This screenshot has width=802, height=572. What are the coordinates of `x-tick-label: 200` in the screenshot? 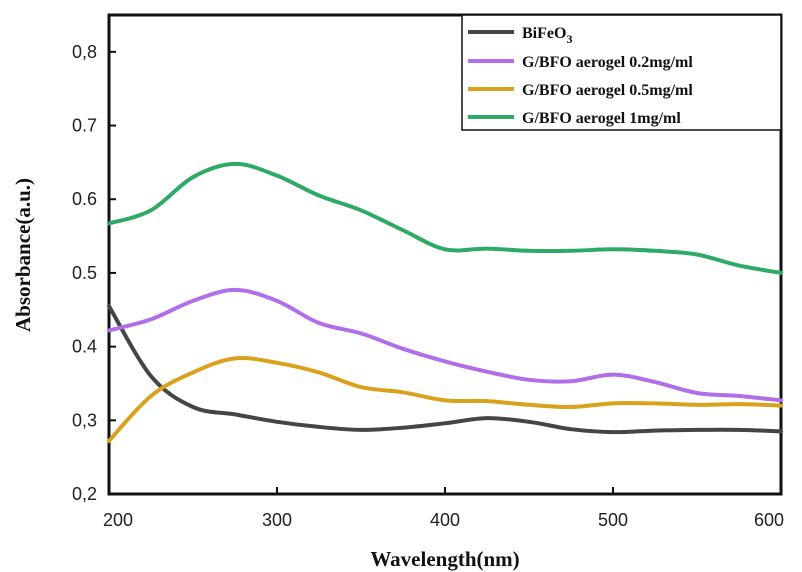 It's located at (118, 520).